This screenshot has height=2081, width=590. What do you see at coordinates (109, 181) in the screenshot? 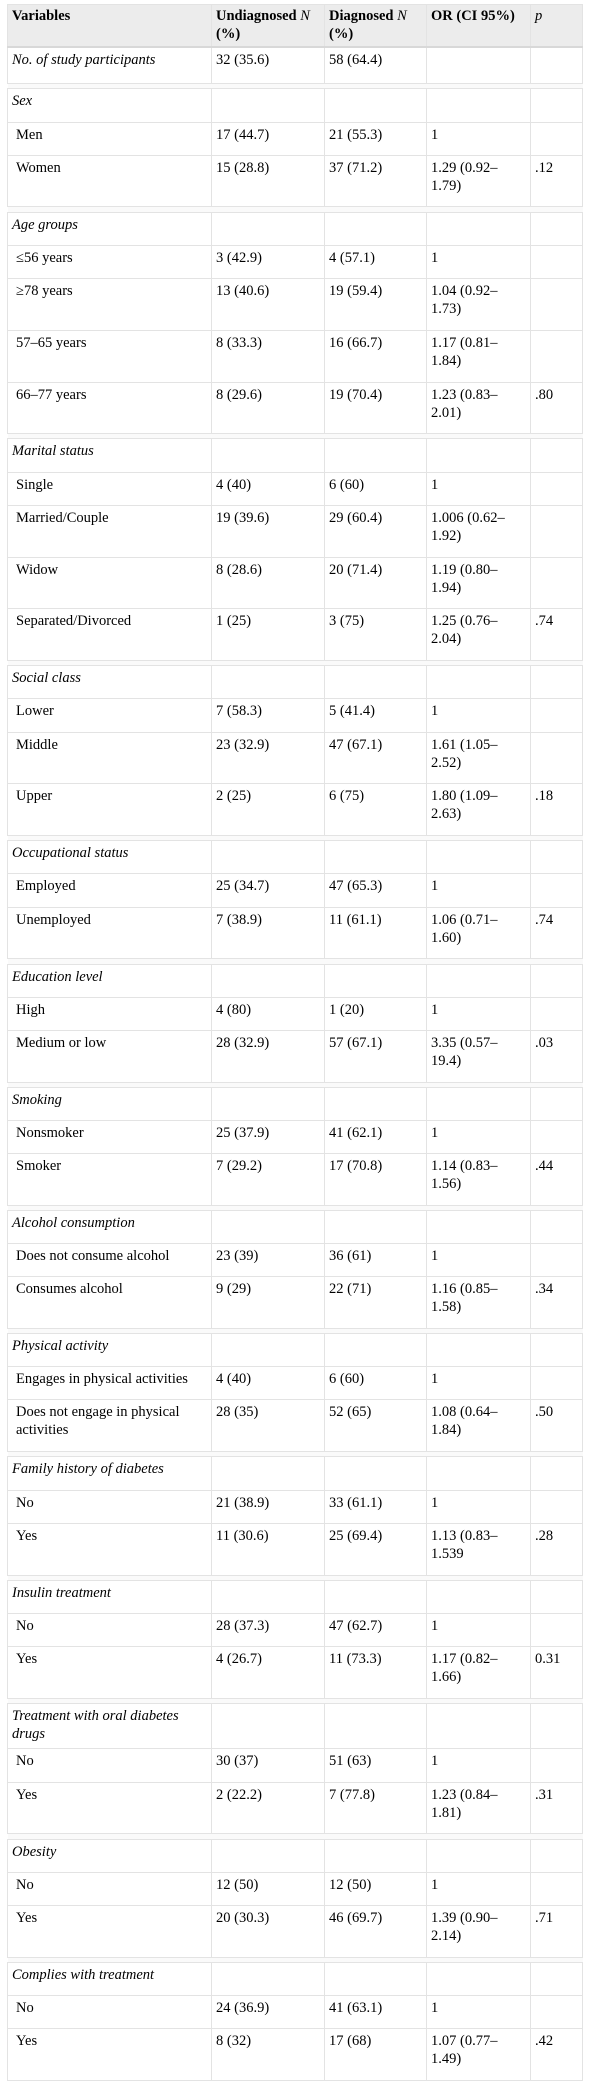
I see `row-label: Women` at bounding box center [109, 181].